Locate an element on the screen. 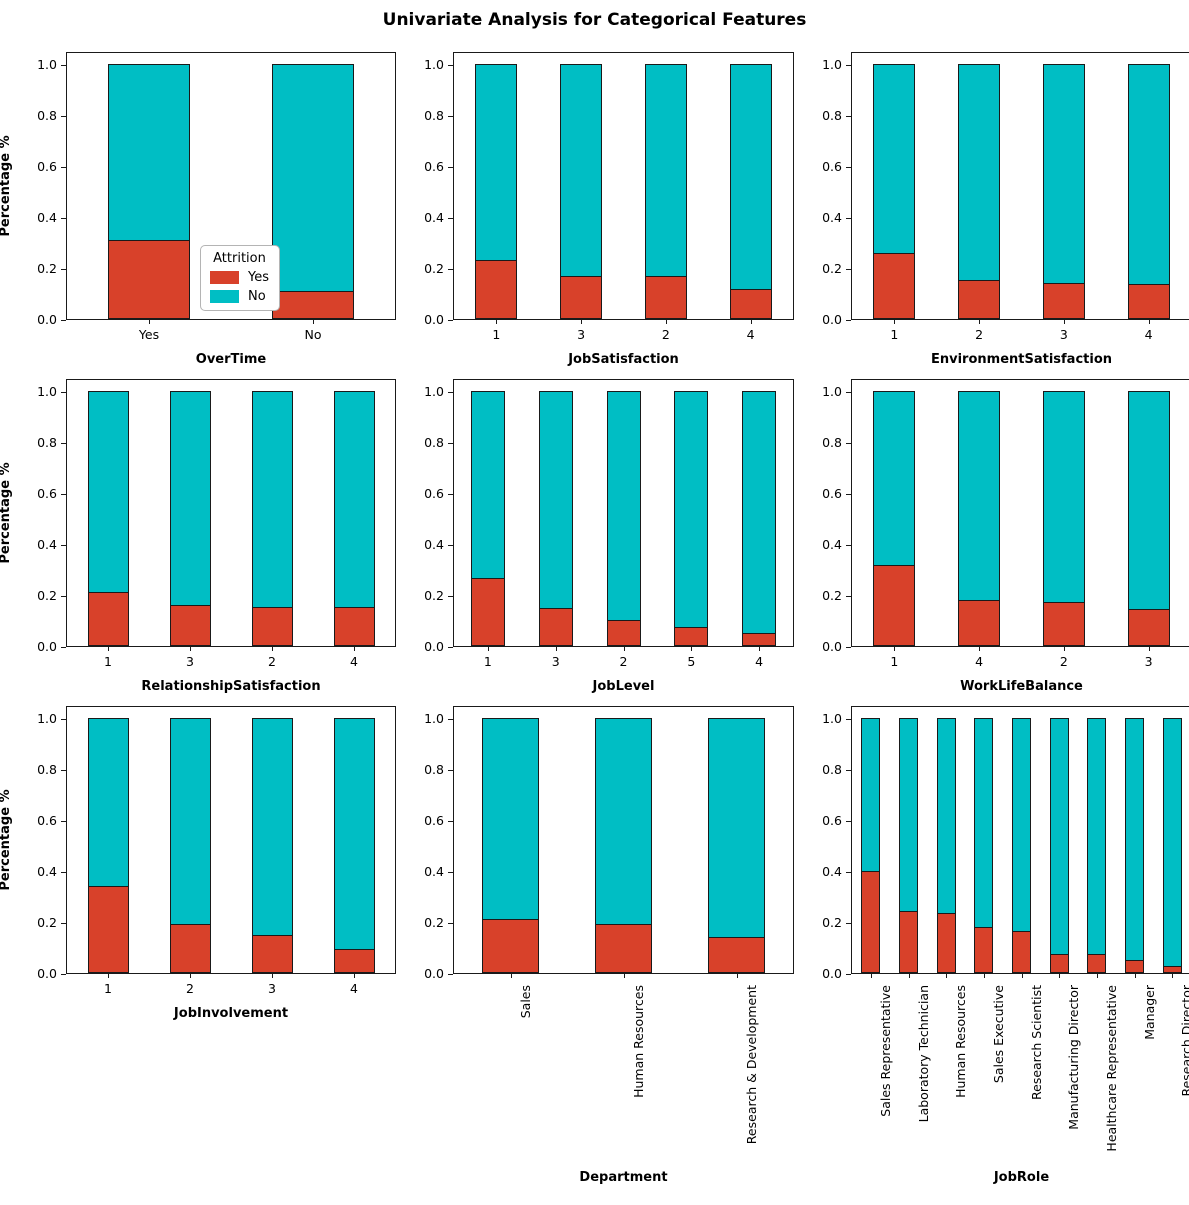 Image resolution: width=1189 pixels, height=1205 pixels. x-tick-label-text: Human Resources is located at coordinates (638, 1041).